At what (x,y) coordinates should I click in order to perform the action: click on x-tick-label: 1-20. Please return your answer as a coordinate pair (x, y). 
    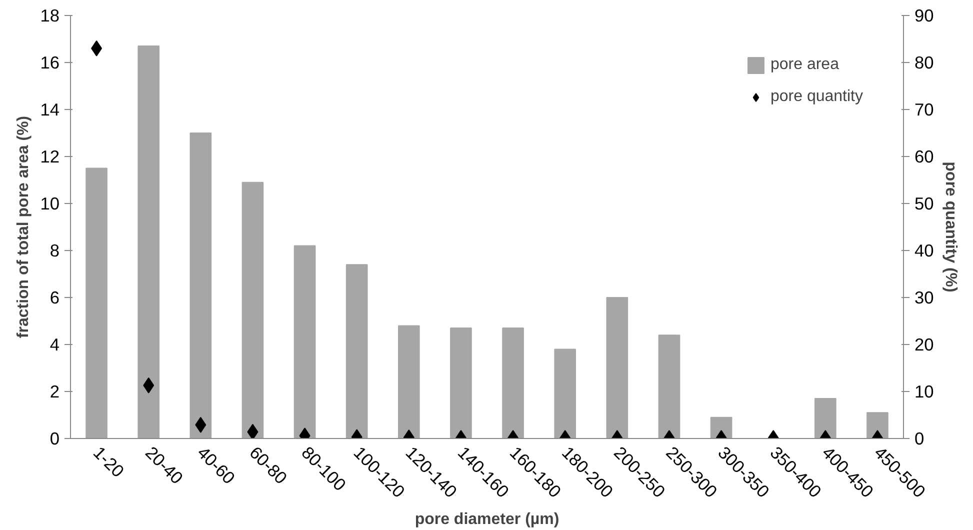
    Looking at the image, I should click on (108, 462).